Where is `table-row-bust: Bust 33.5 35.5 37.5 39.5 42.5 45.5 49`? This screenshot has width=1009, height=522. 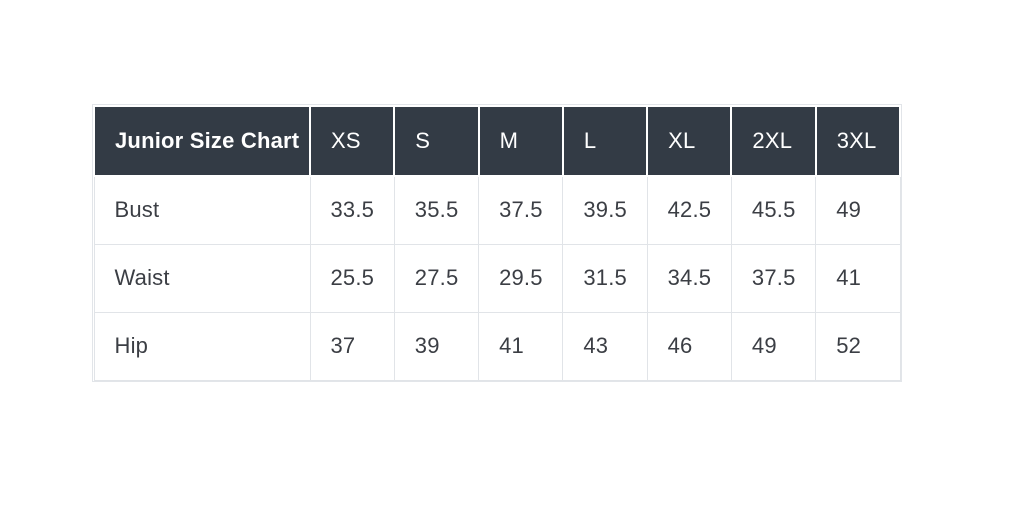
table-row-bust: Bust 33.5 35.5 37.5 39.5 42.5 45.5 49 is located at coordinates (497, 210).